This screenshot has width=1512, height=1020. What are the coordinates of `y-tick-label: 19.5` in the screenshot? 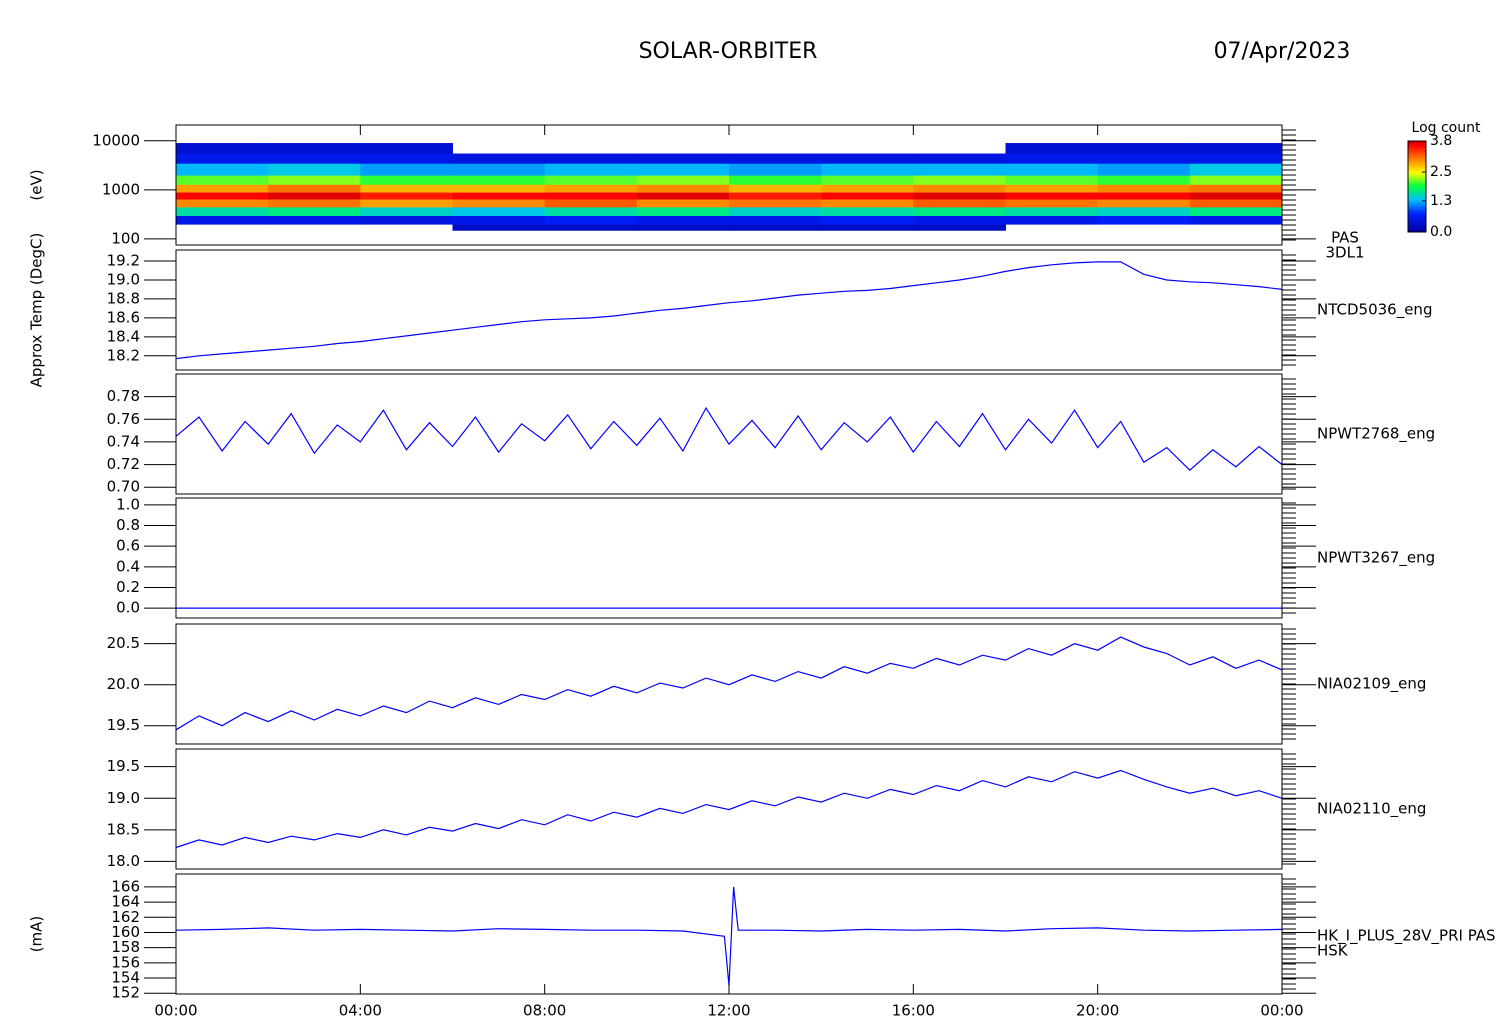 It's located at (123, 766).